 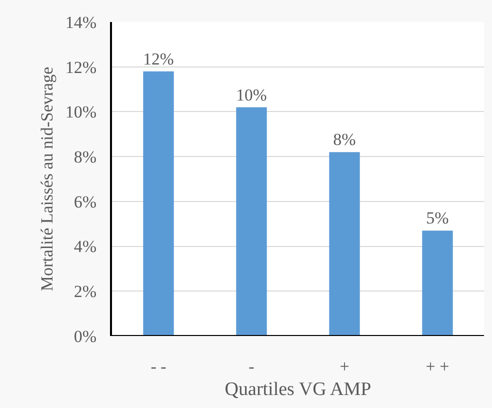 I want to click on y-axis-title: Mortalité Laissés au nid-Sevrage, so click(x=46, y=179).